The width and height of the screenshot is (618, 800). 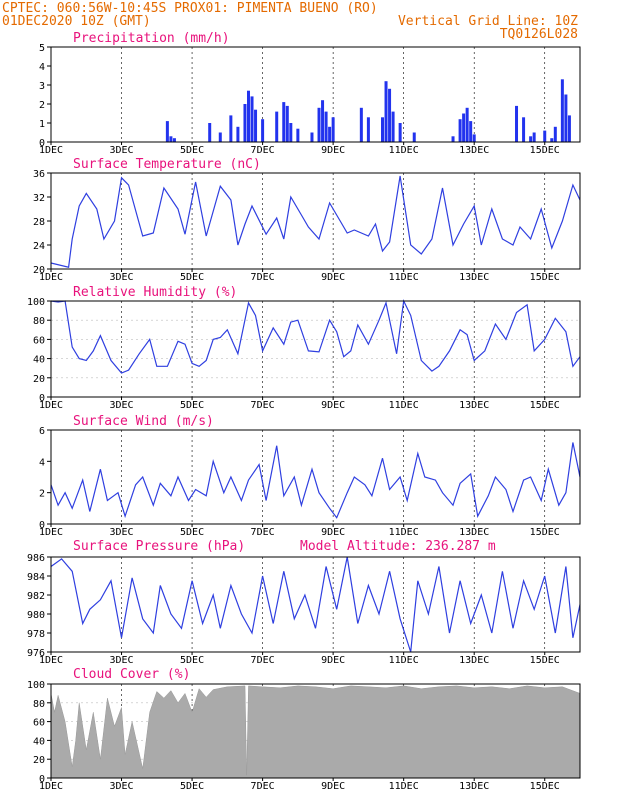 I want to click on header-grid-note: Vertical Grid Line: 10Z, so click(x=488, y=21).